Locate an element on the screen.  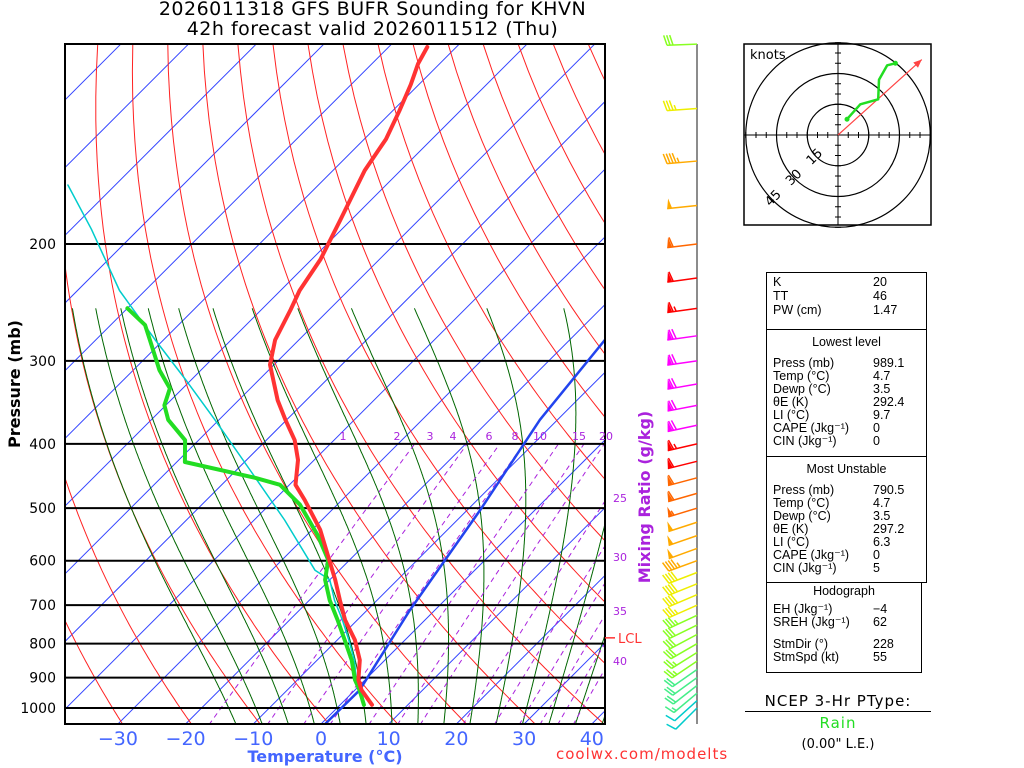
mixing-ratio-label: 1 is located at coordinates (343, 436).